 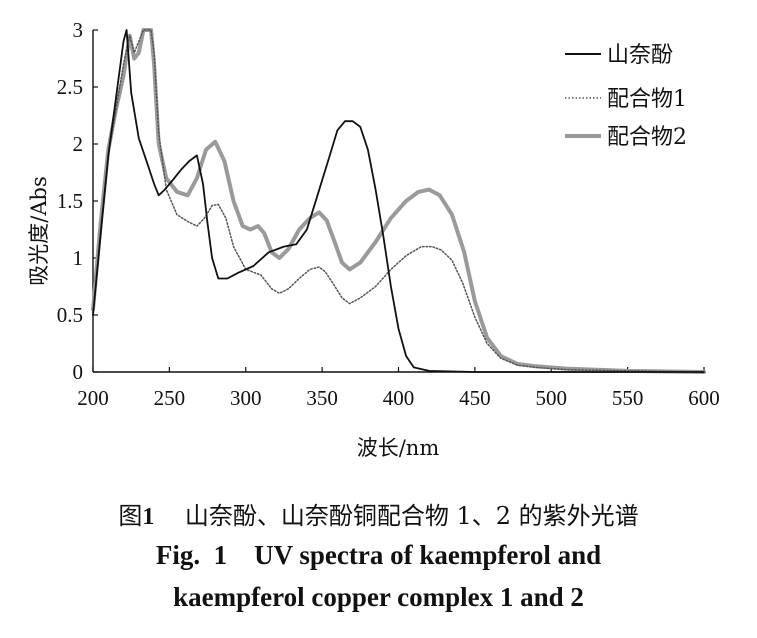 What do you see at coordinates (399, 398) in the screenshot?
I see `x-tick-label: 400` at bounding box center [399, 398].